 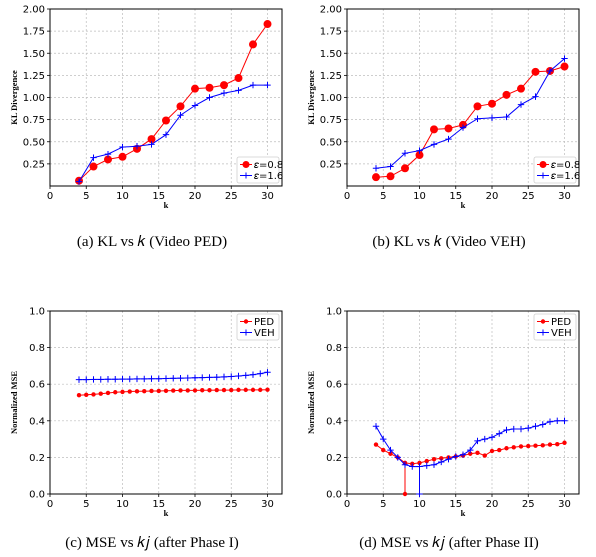 What do you see at coordinates (564, 196) in the screenshot?
I see `x-tick-label: 30` at bounding box center [564, 196].